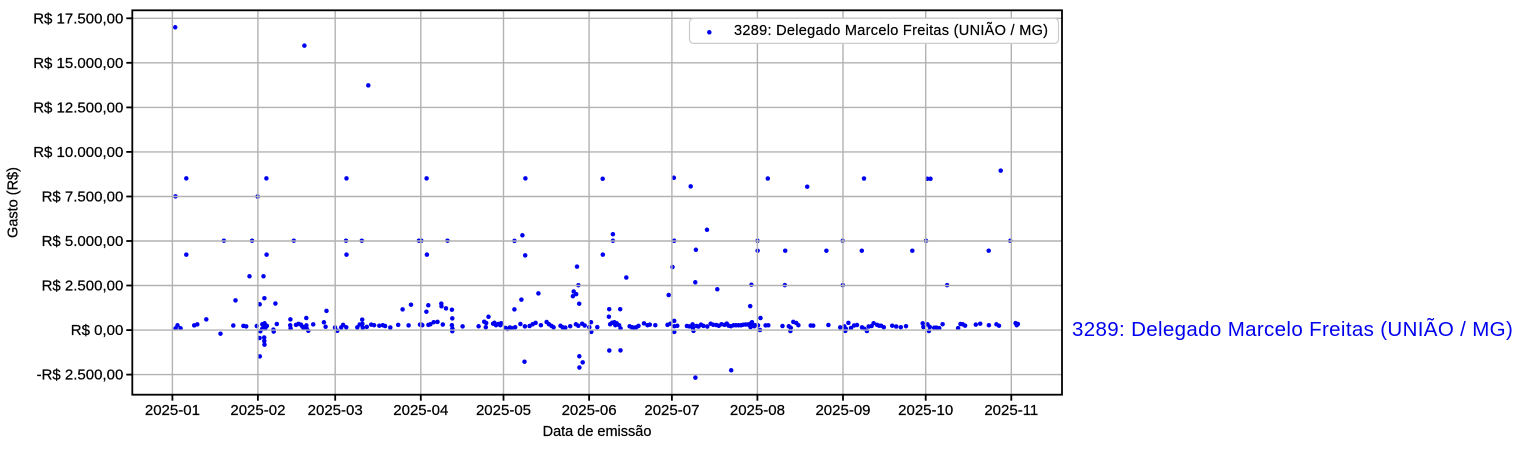  I want to click on svg-text: Gasto (R$), so click(14, 202).